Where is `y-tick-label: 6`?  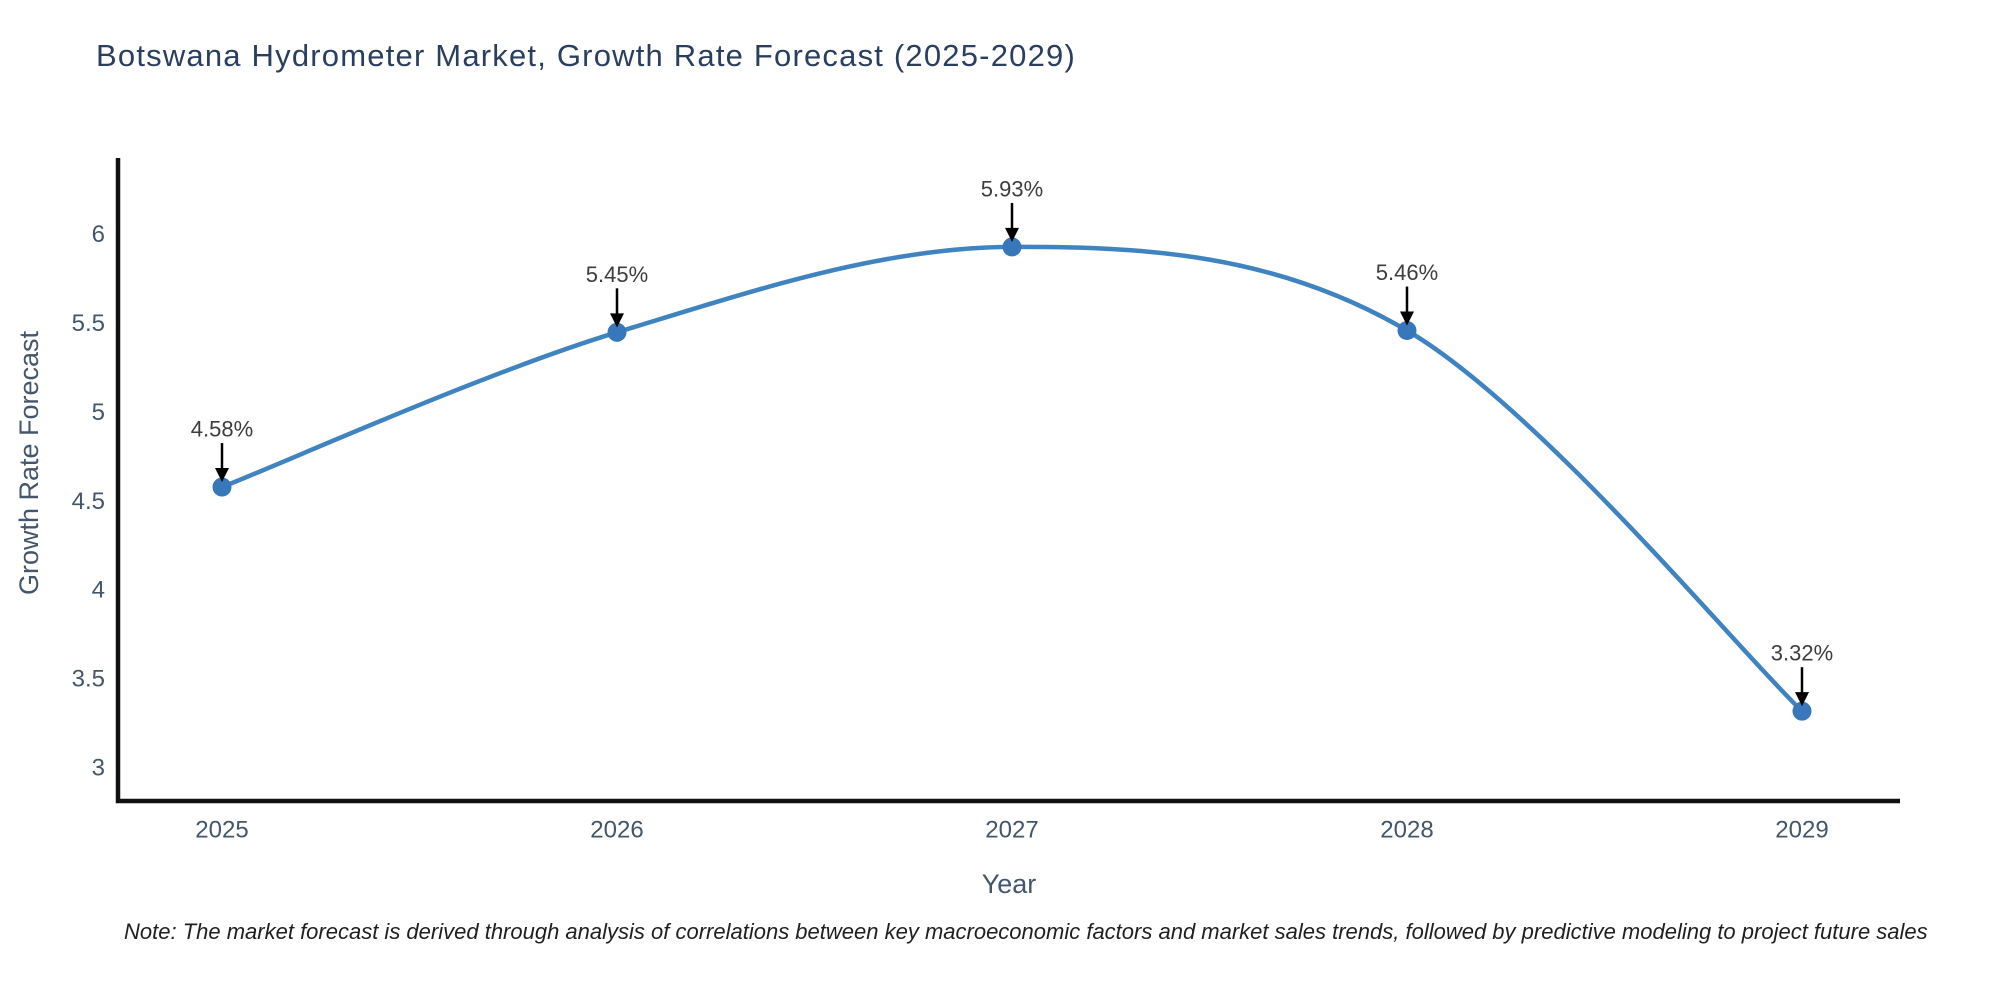 y-tick-label: 6 is located at coordinates (98, 234).